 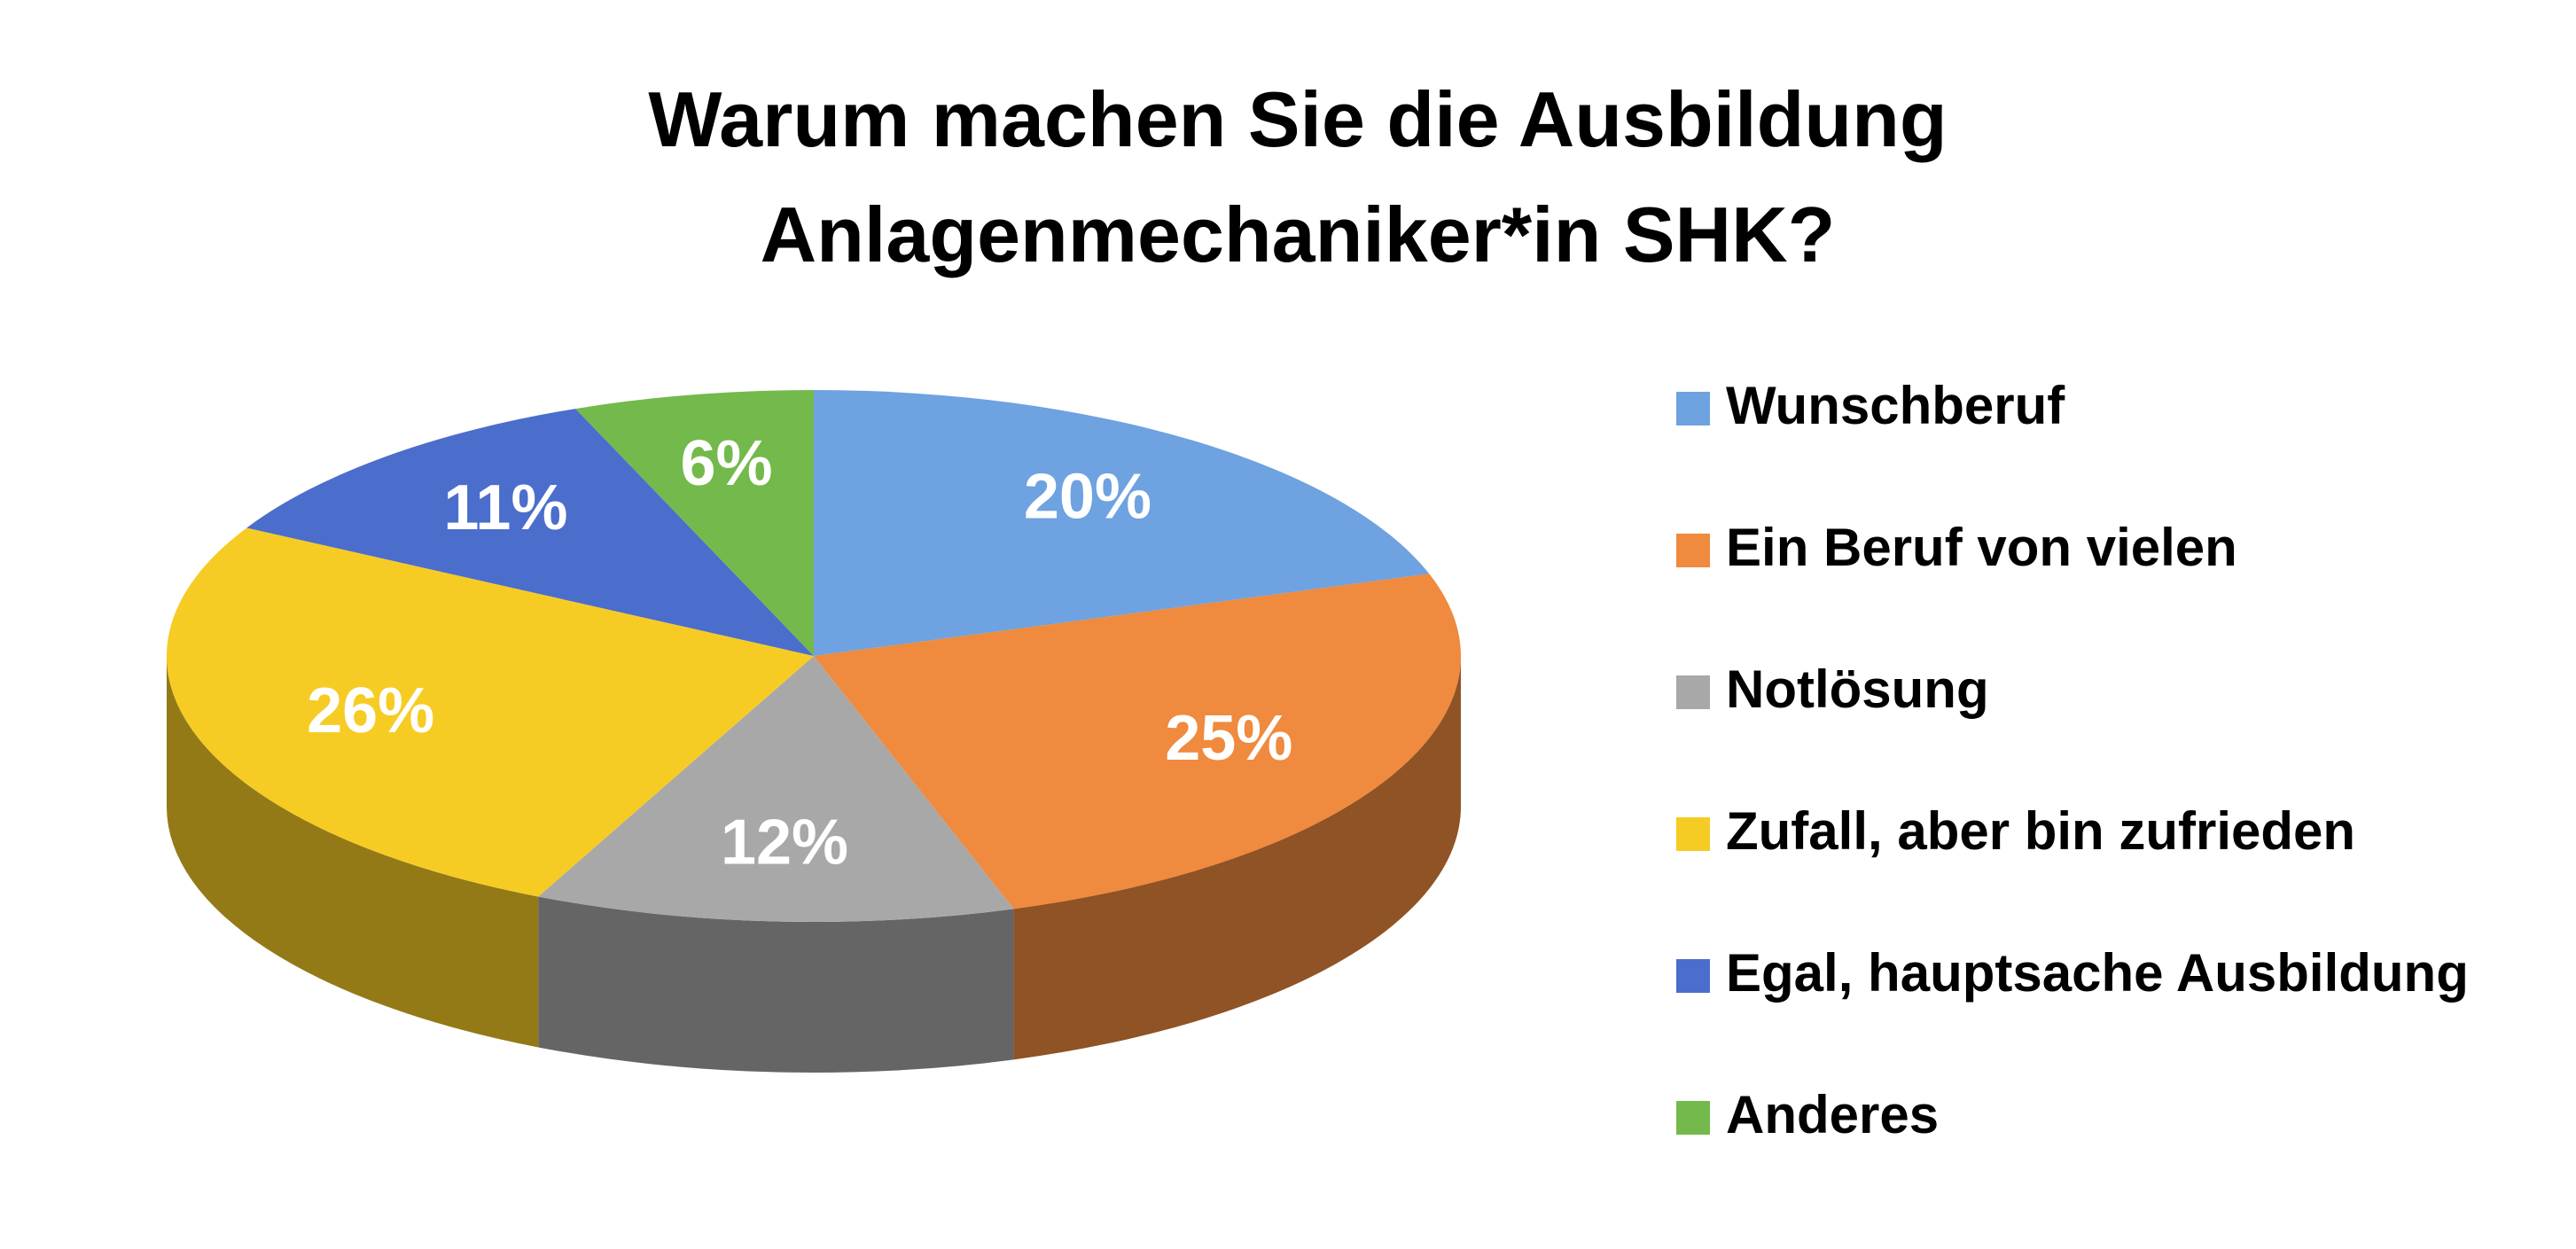 I want to click on data-label: 12%, so click(x=784, y=843).